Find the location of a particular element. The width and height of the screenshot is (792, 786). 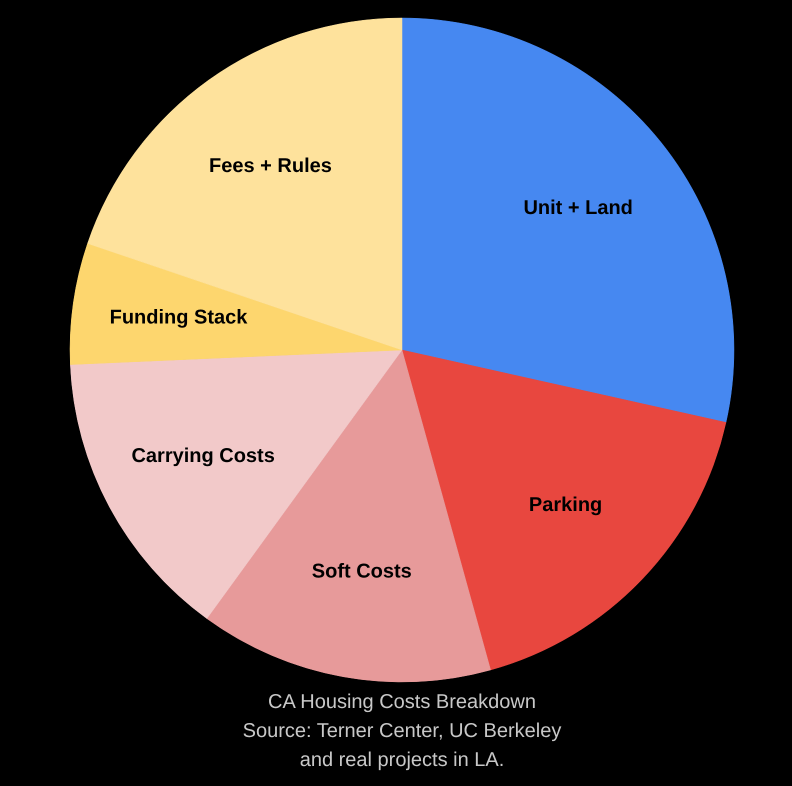

text: CA Housing Costs Breakdown is located at coordinates (402, 702).